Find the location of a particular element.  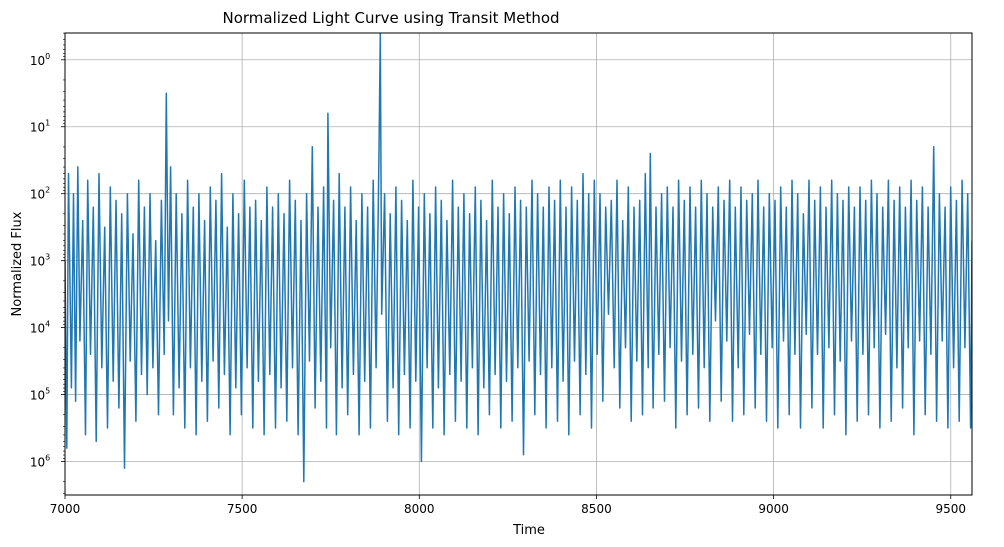

y-tick-exponent: 4 is located at coordinates (47, 324).